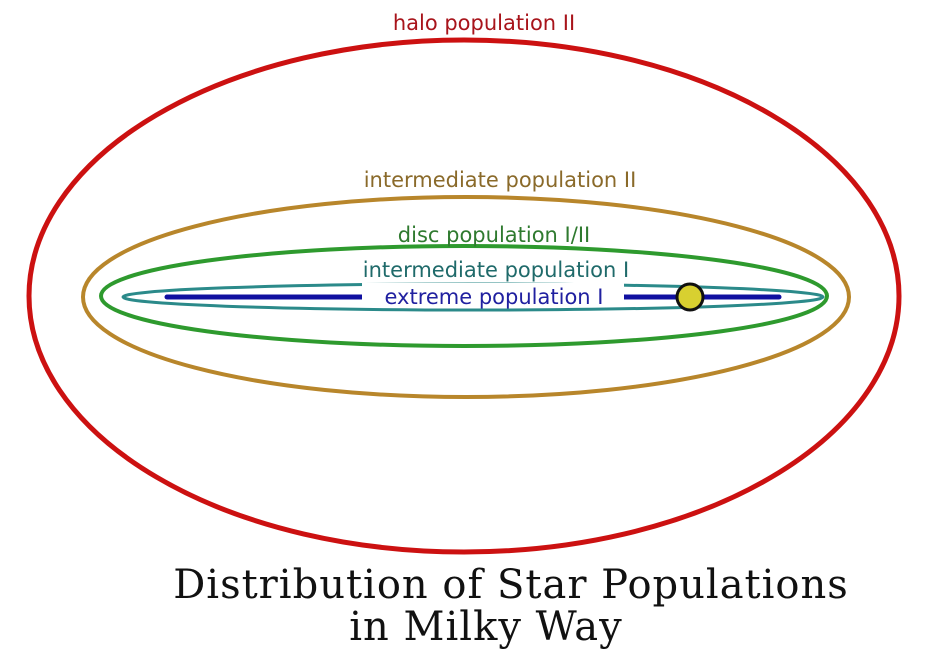 The height and width of the screenshot is (653, 940). Describe the element at coordinates (494, 235) in the screenshot. I see `disc-population-label: disc population I/II` at that location.